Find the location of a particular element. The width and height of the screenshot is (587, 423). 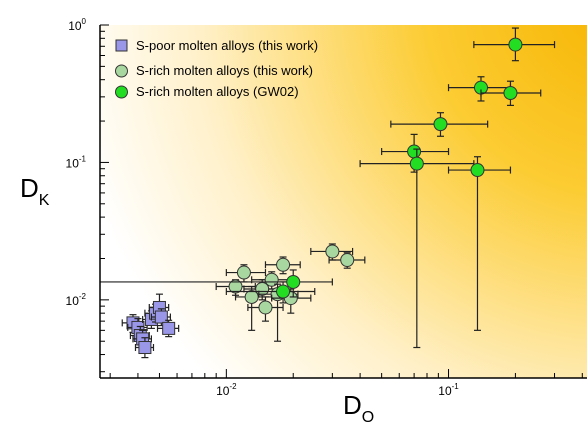

y-tick-labels: 10⁰ 10⁻¹ 10⁻² is located at coordinates (76, 162).